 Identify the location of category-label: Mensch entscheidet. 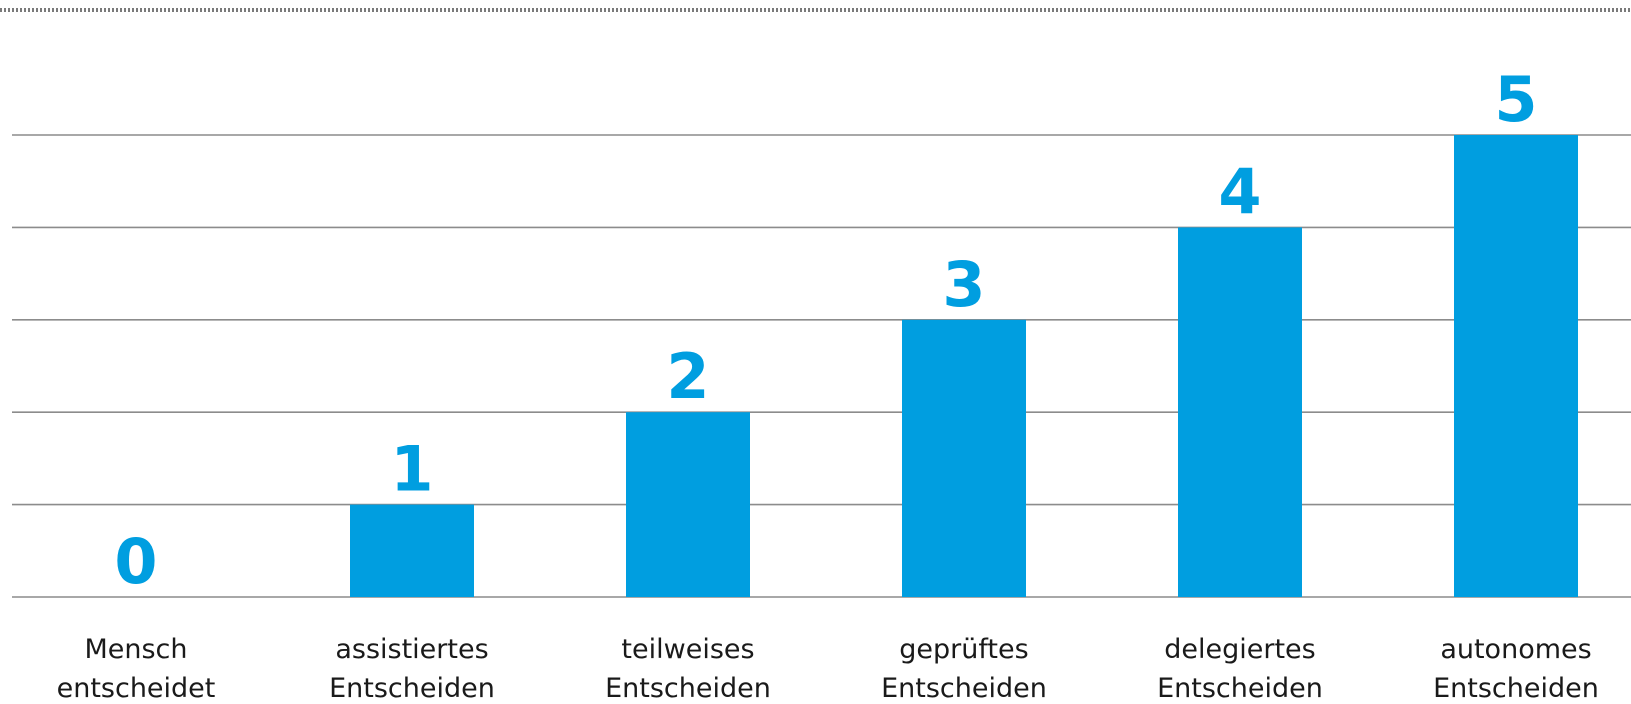
(136, 669).